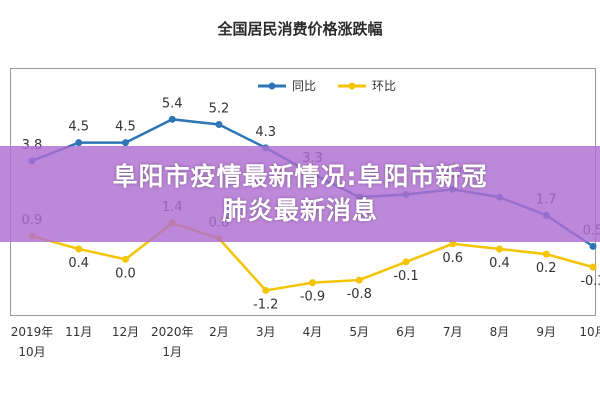 The image size is (600, 400). I want to click on data-label-0-5: 4.3, so click(265, 132).